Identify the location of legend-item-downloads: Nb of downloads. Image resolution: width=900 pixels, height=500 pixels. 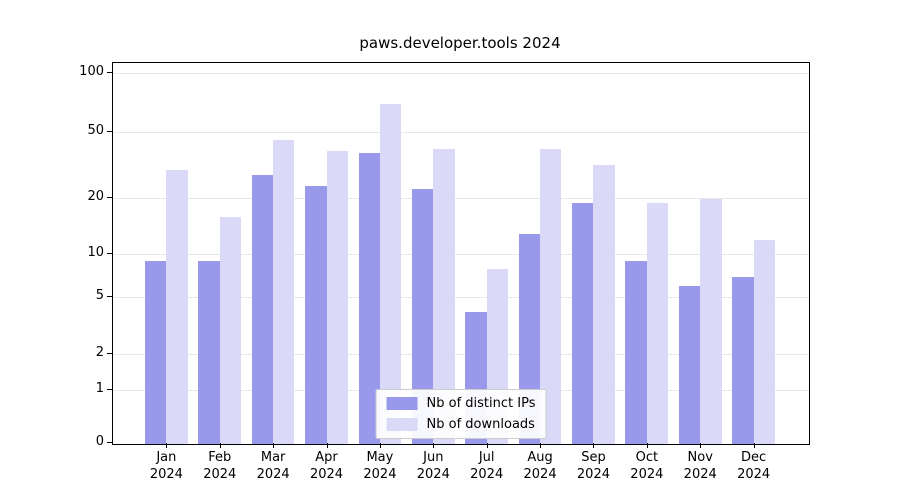
(461, 424).